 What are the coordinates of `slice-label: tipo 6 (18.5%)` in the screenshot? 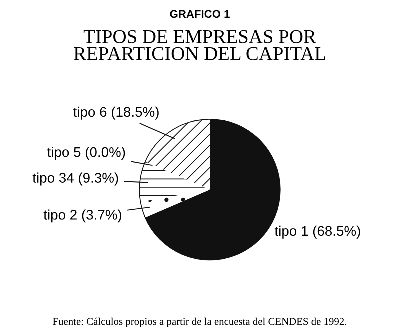 It's located at (116, 113).